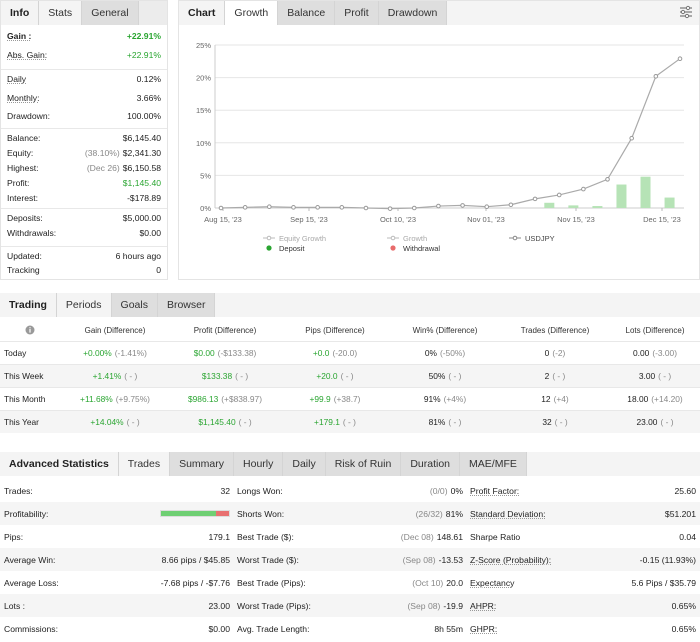 Image resolution: width=700 pixels, height=642 pixels. What do you see at coordinates (134, 305) in the screenshot?
I see `tab-goals: Goals` at bounding box center [134, 305].